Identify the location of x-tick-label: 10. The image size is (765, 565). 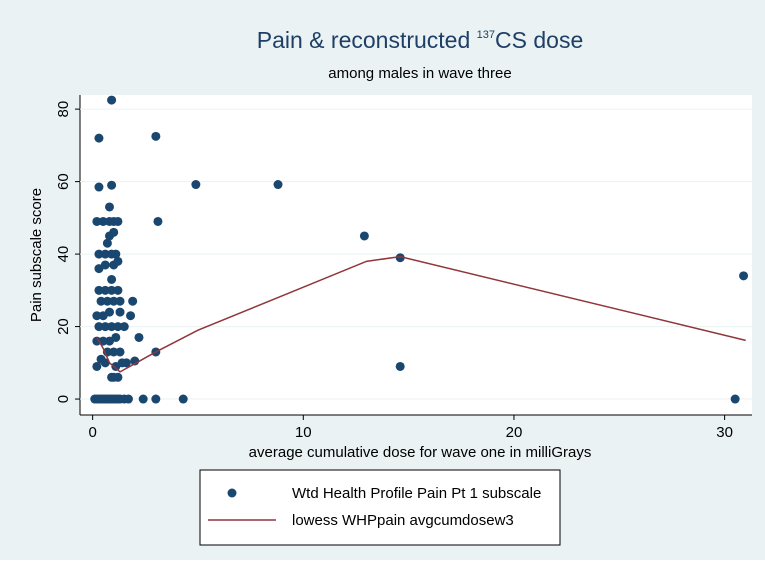
(303, 432).